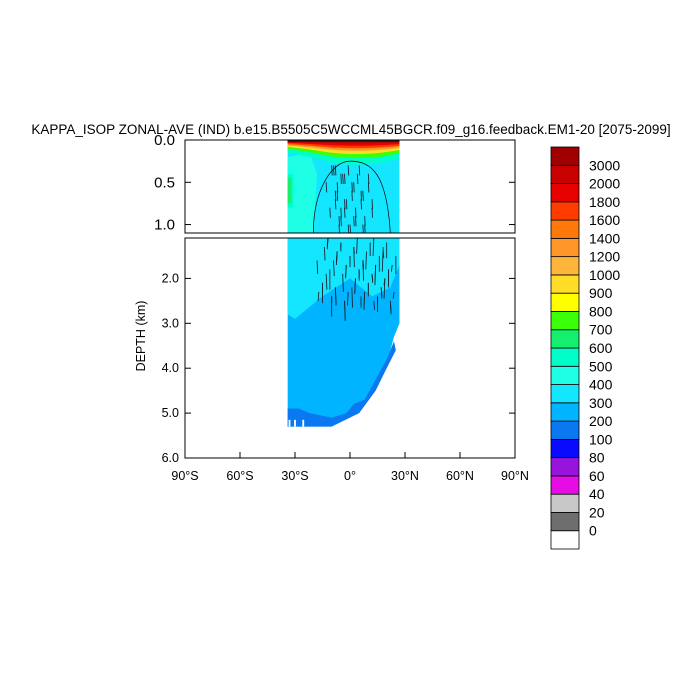 This screenshot has width=700, height=700. I want to click on y-tick-label: 5.0, so click(170, 413).